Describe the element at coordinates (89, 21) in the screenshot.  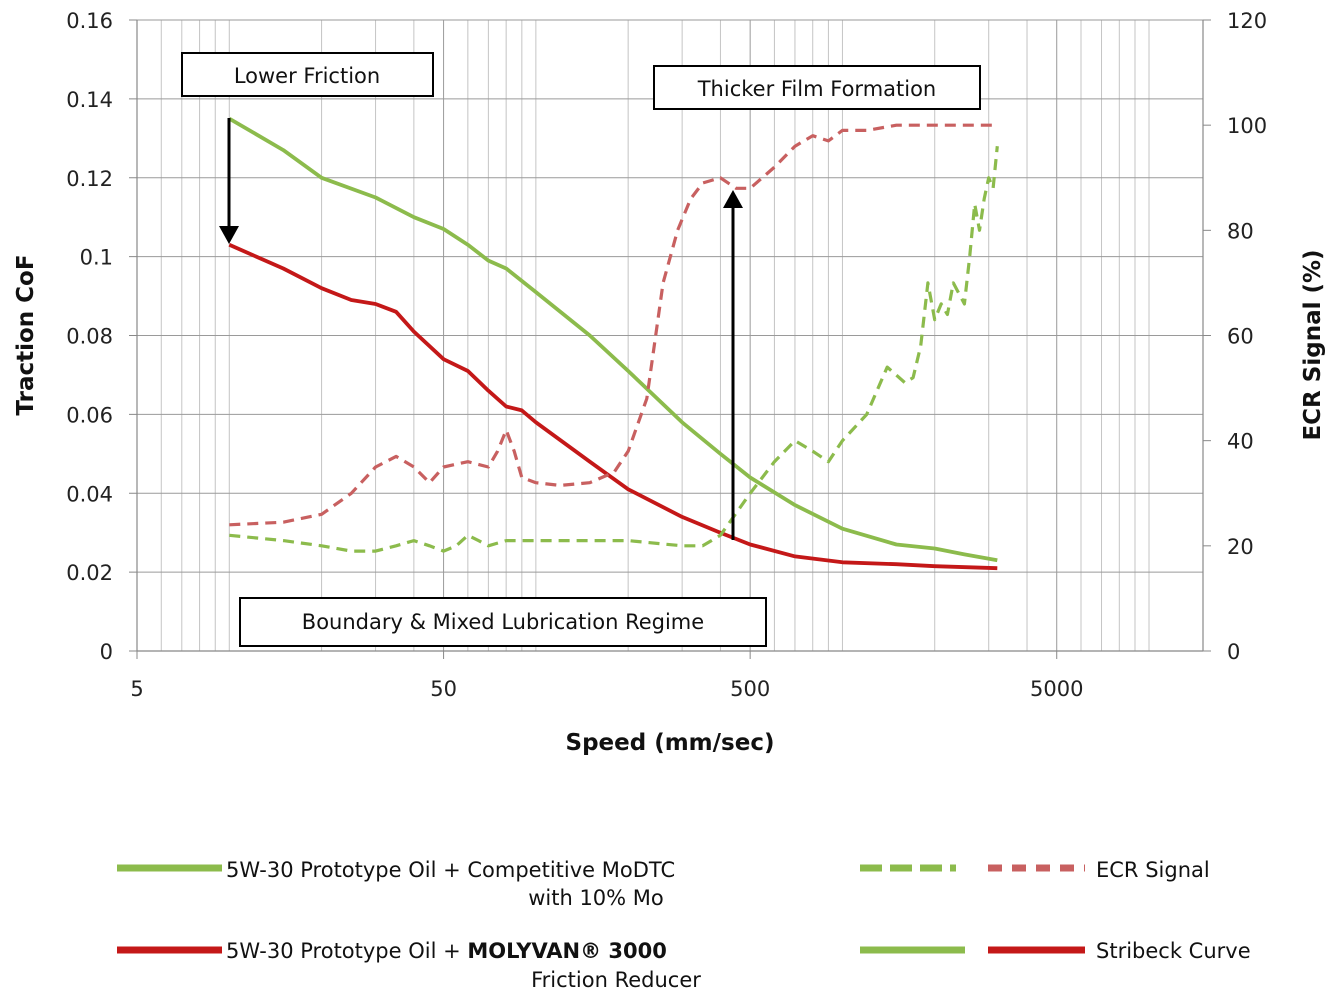
I see `y-left-tick-label: 0.16` at that location.